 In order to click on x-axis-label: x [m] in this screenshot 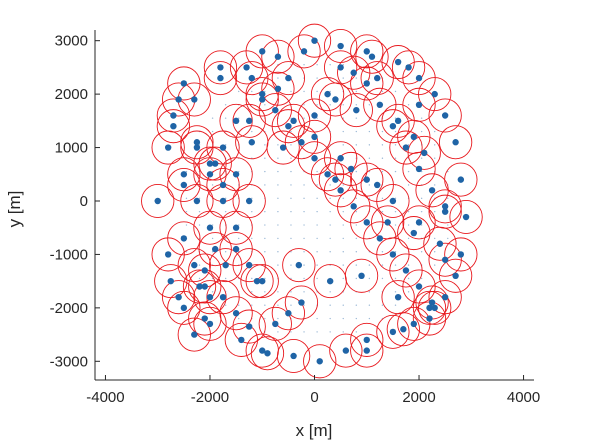, I will do `click(314, 430)`.